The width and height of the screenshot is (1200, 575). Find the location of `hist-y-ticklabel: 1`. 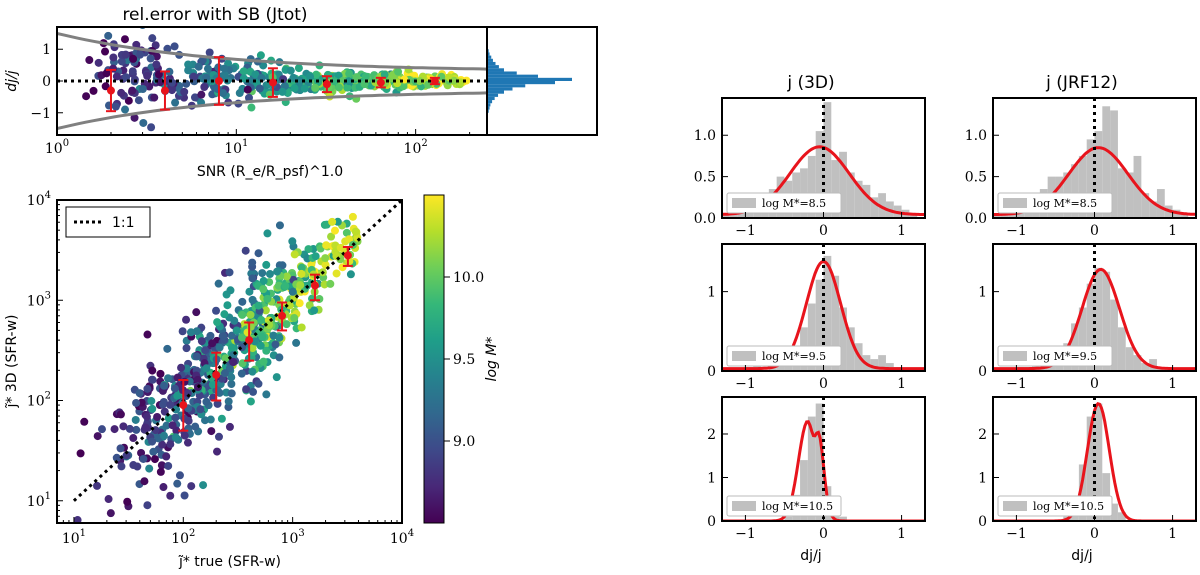

hist-y-ticklabel: 1 is located at coordinates (982, 293).